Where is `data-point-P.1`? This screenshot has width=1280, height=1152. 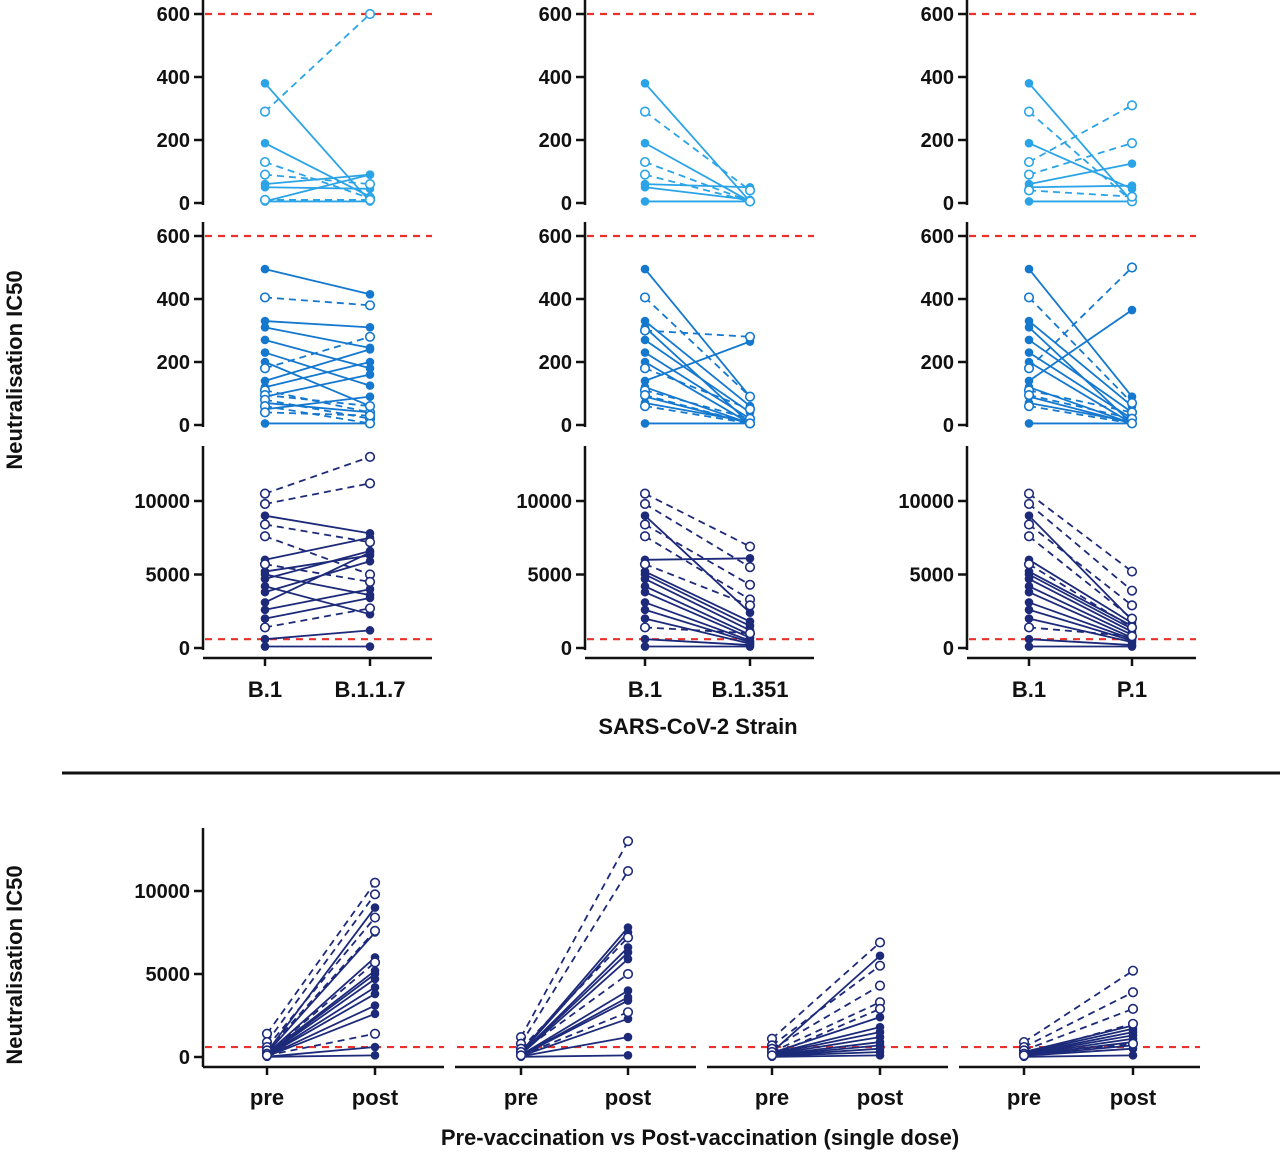 data-point-P.1 is located at coordinates (1132, 618).